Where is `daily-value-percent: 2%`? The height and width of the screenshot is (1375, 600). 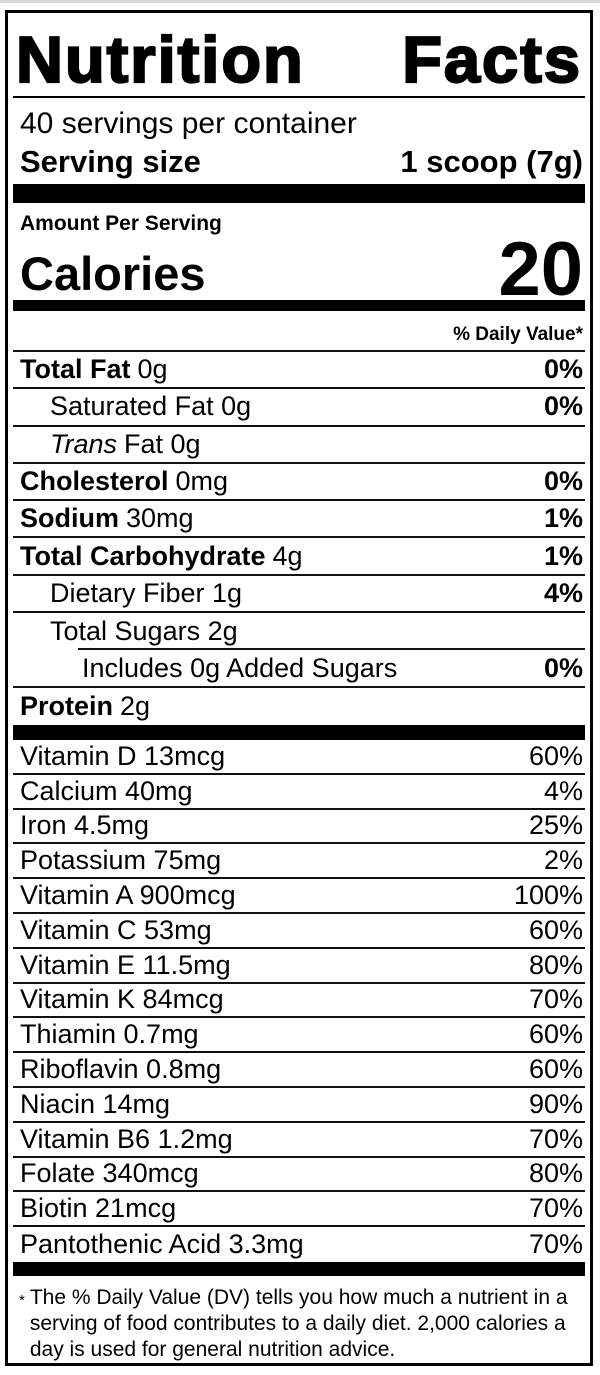 daily-value-percent: 2% is located at coordinates (563, 860).